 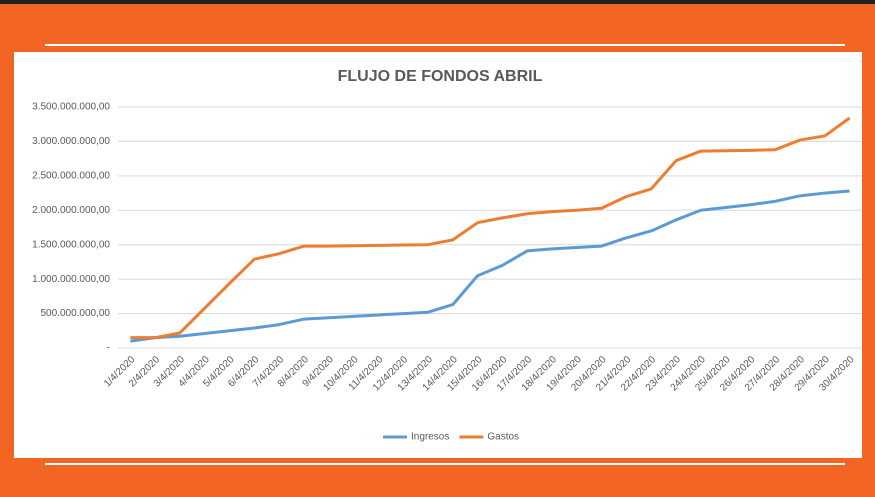 What do you see at coordinates (71, 141) in the screenshot?
I see `y-tick-label: 3.000.000.000,00` at bounding box center [71, 141].